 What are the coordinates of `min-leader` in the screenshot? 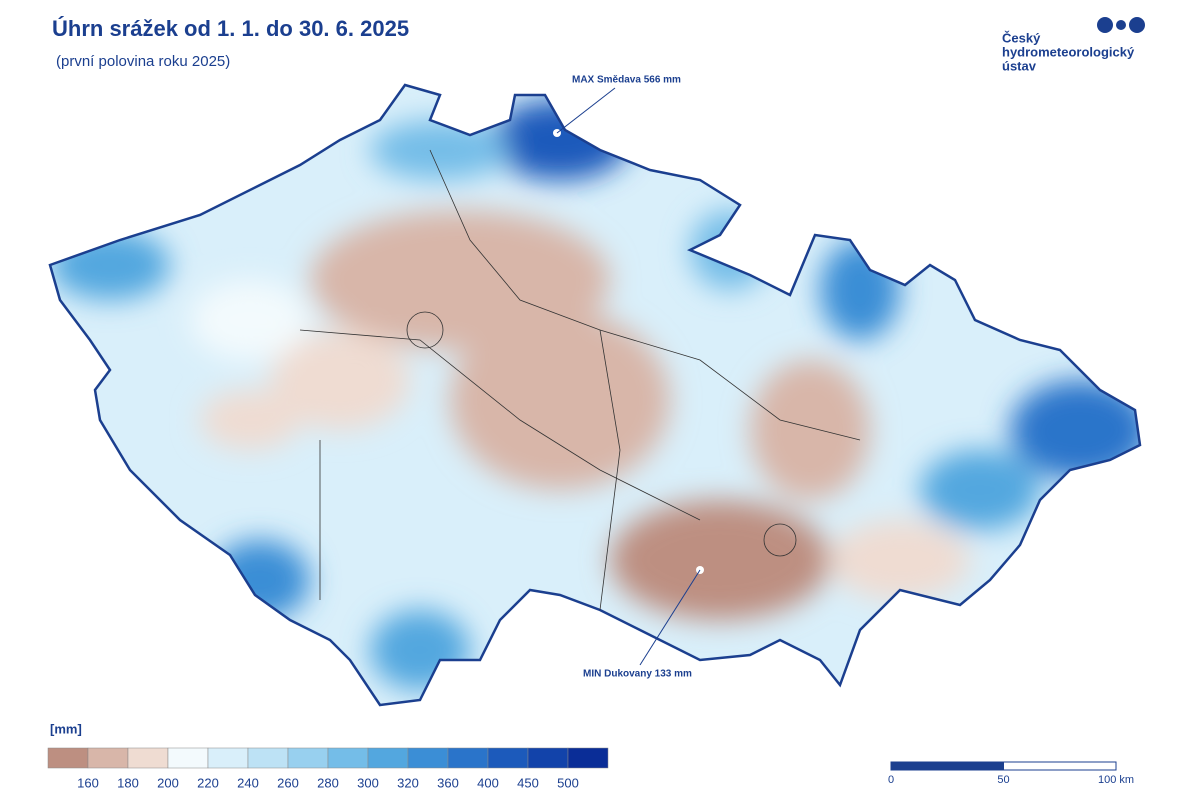 It's located at (670, 617).